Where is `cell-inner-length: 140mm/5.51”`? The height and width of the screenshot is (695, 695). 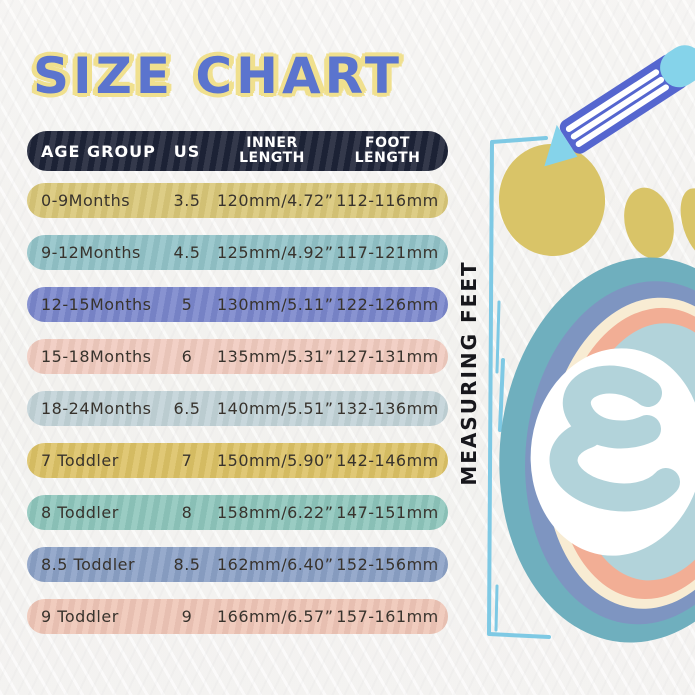
cell-inner-length: 140mm/5.51” is located at coordinates (275, 408).